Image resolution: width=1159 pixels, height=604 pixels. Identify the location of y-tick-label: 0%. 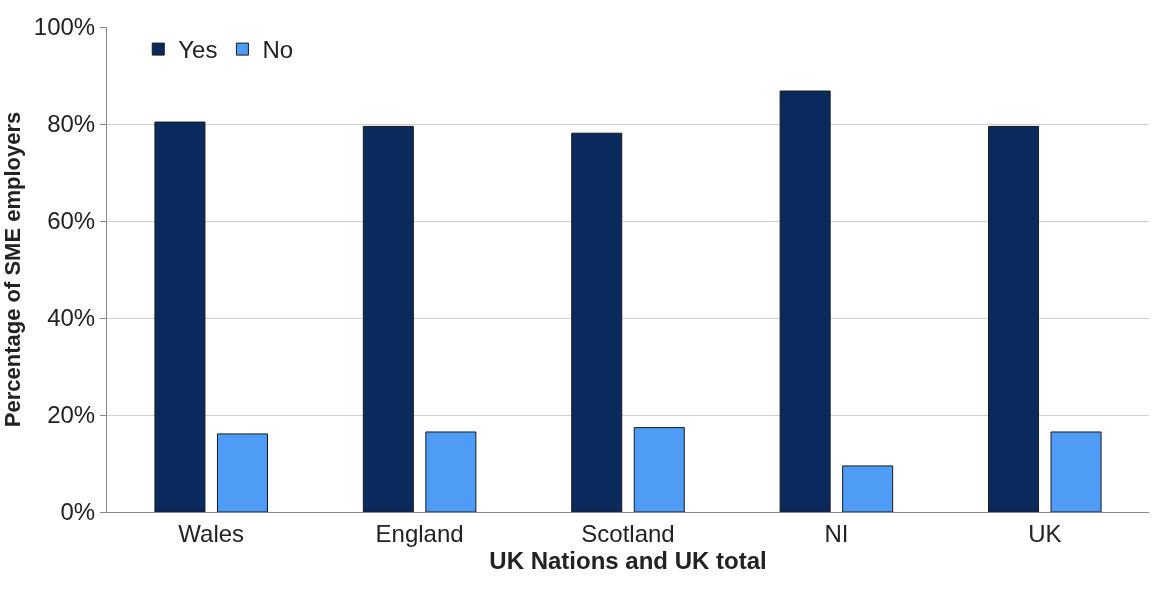
(78, 512).